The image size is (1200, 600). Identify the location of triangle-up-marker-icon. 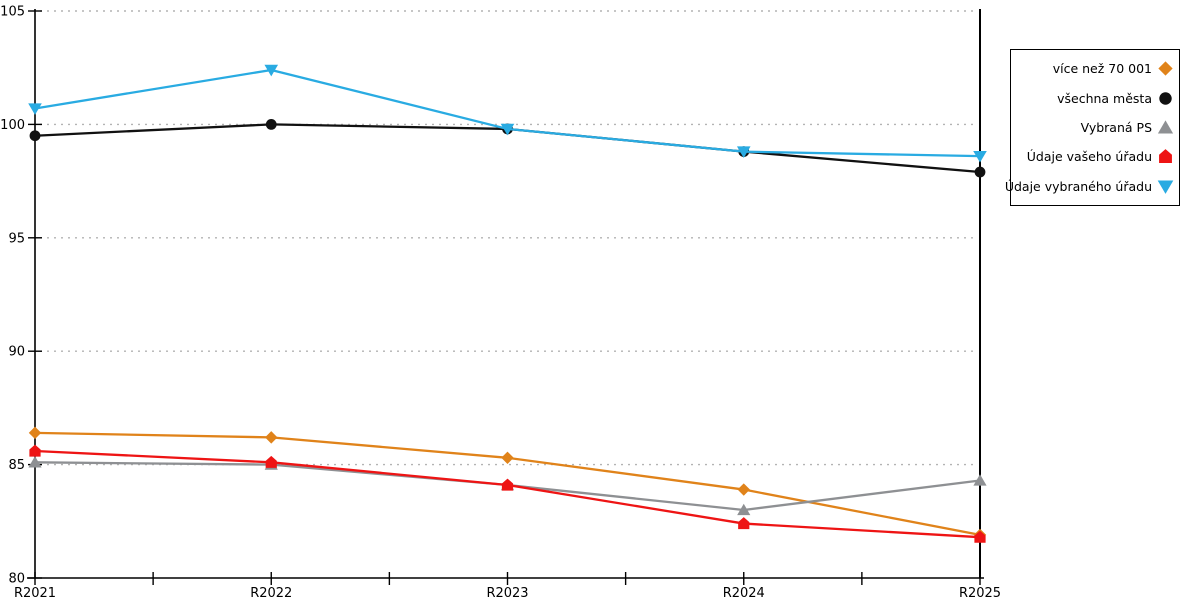
(1165, 127).